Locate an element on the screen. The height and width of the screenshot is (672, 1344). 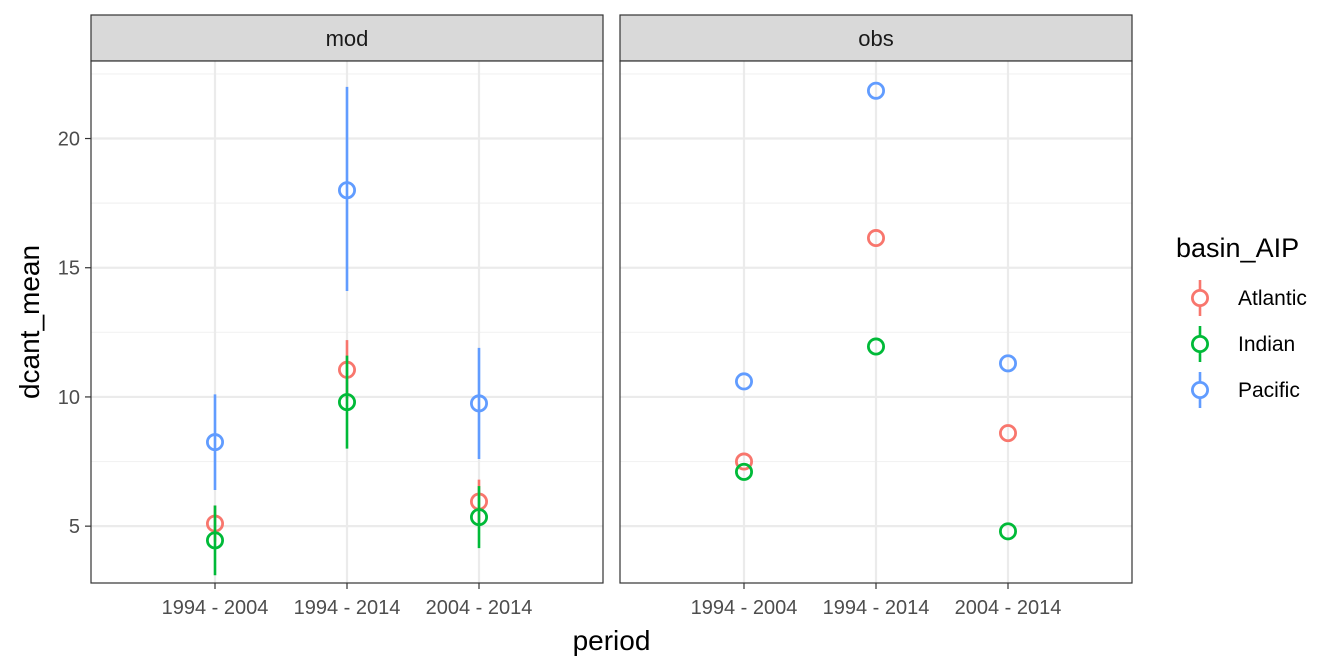
series-indian-mod is located at coordinates (346, 465).